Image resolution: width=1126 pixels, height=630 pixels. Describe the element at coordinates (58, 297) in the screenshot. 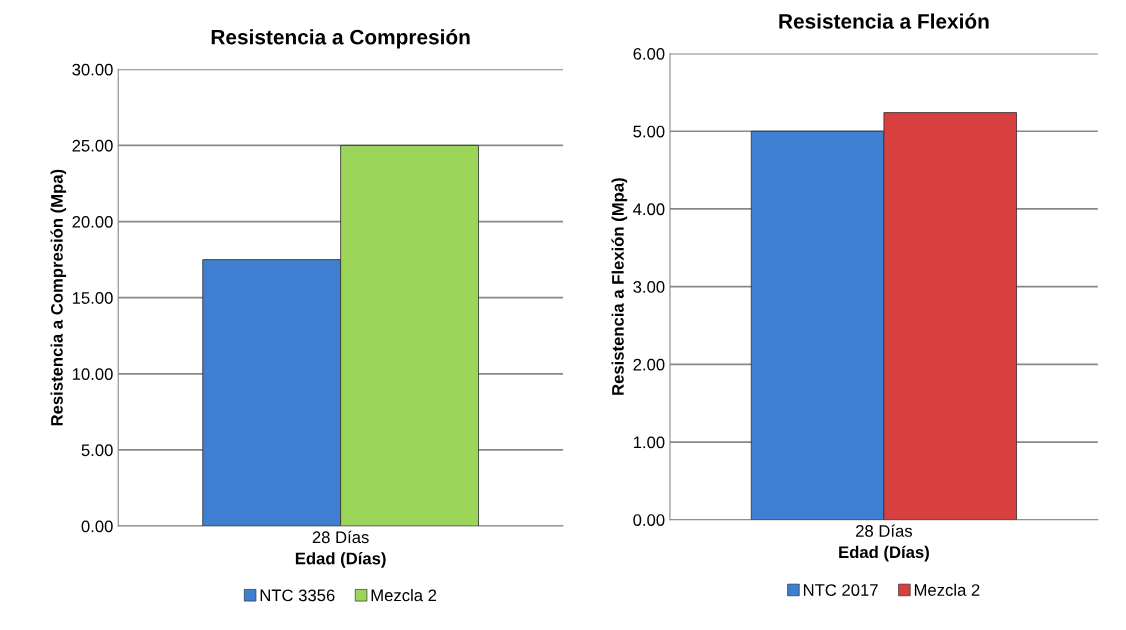

I see `y-axis-title: Resistencia a Compresión (Mpa)` at that location.